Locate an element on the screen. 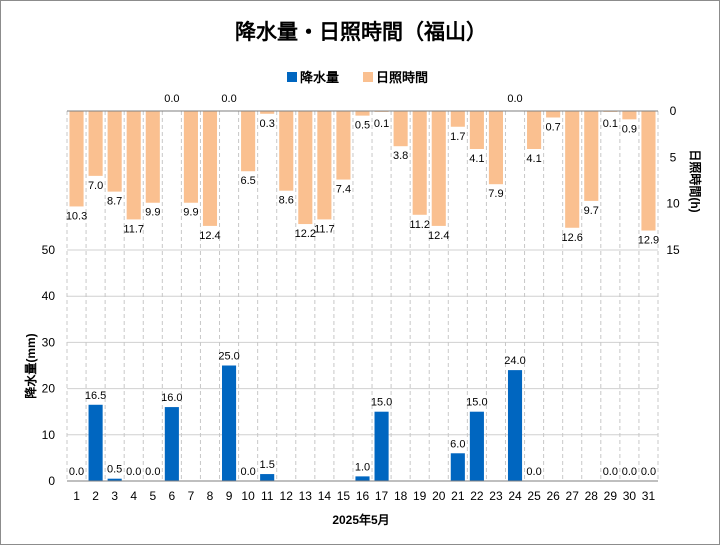 The width and height of the screenshot is (720, 546). x-tick-label: 9 is located at coordinates (229, 496).